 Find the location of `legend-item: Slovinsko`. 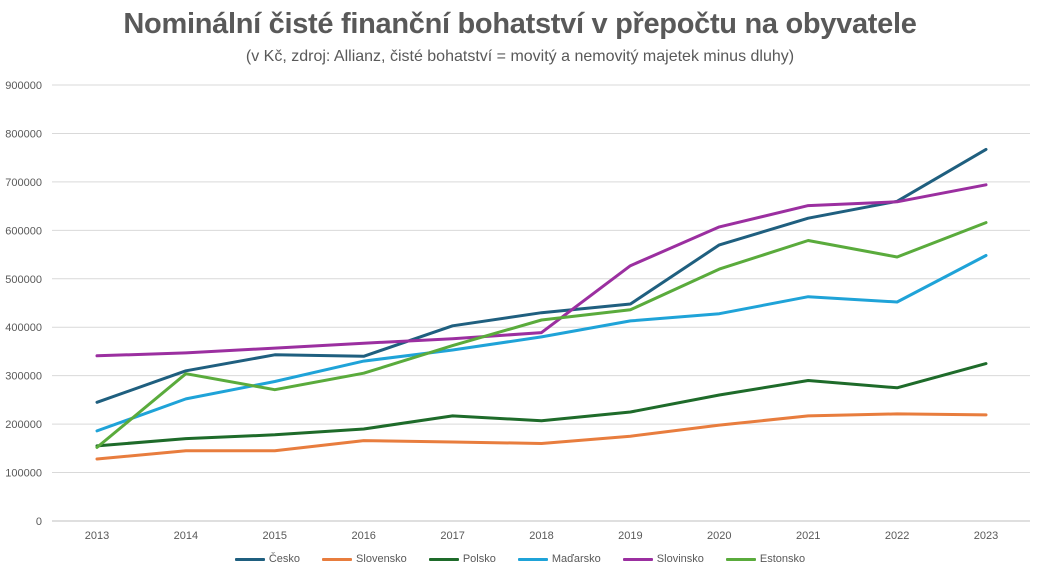

legend-item: Slovinsko is located at coordinates (663, 559).